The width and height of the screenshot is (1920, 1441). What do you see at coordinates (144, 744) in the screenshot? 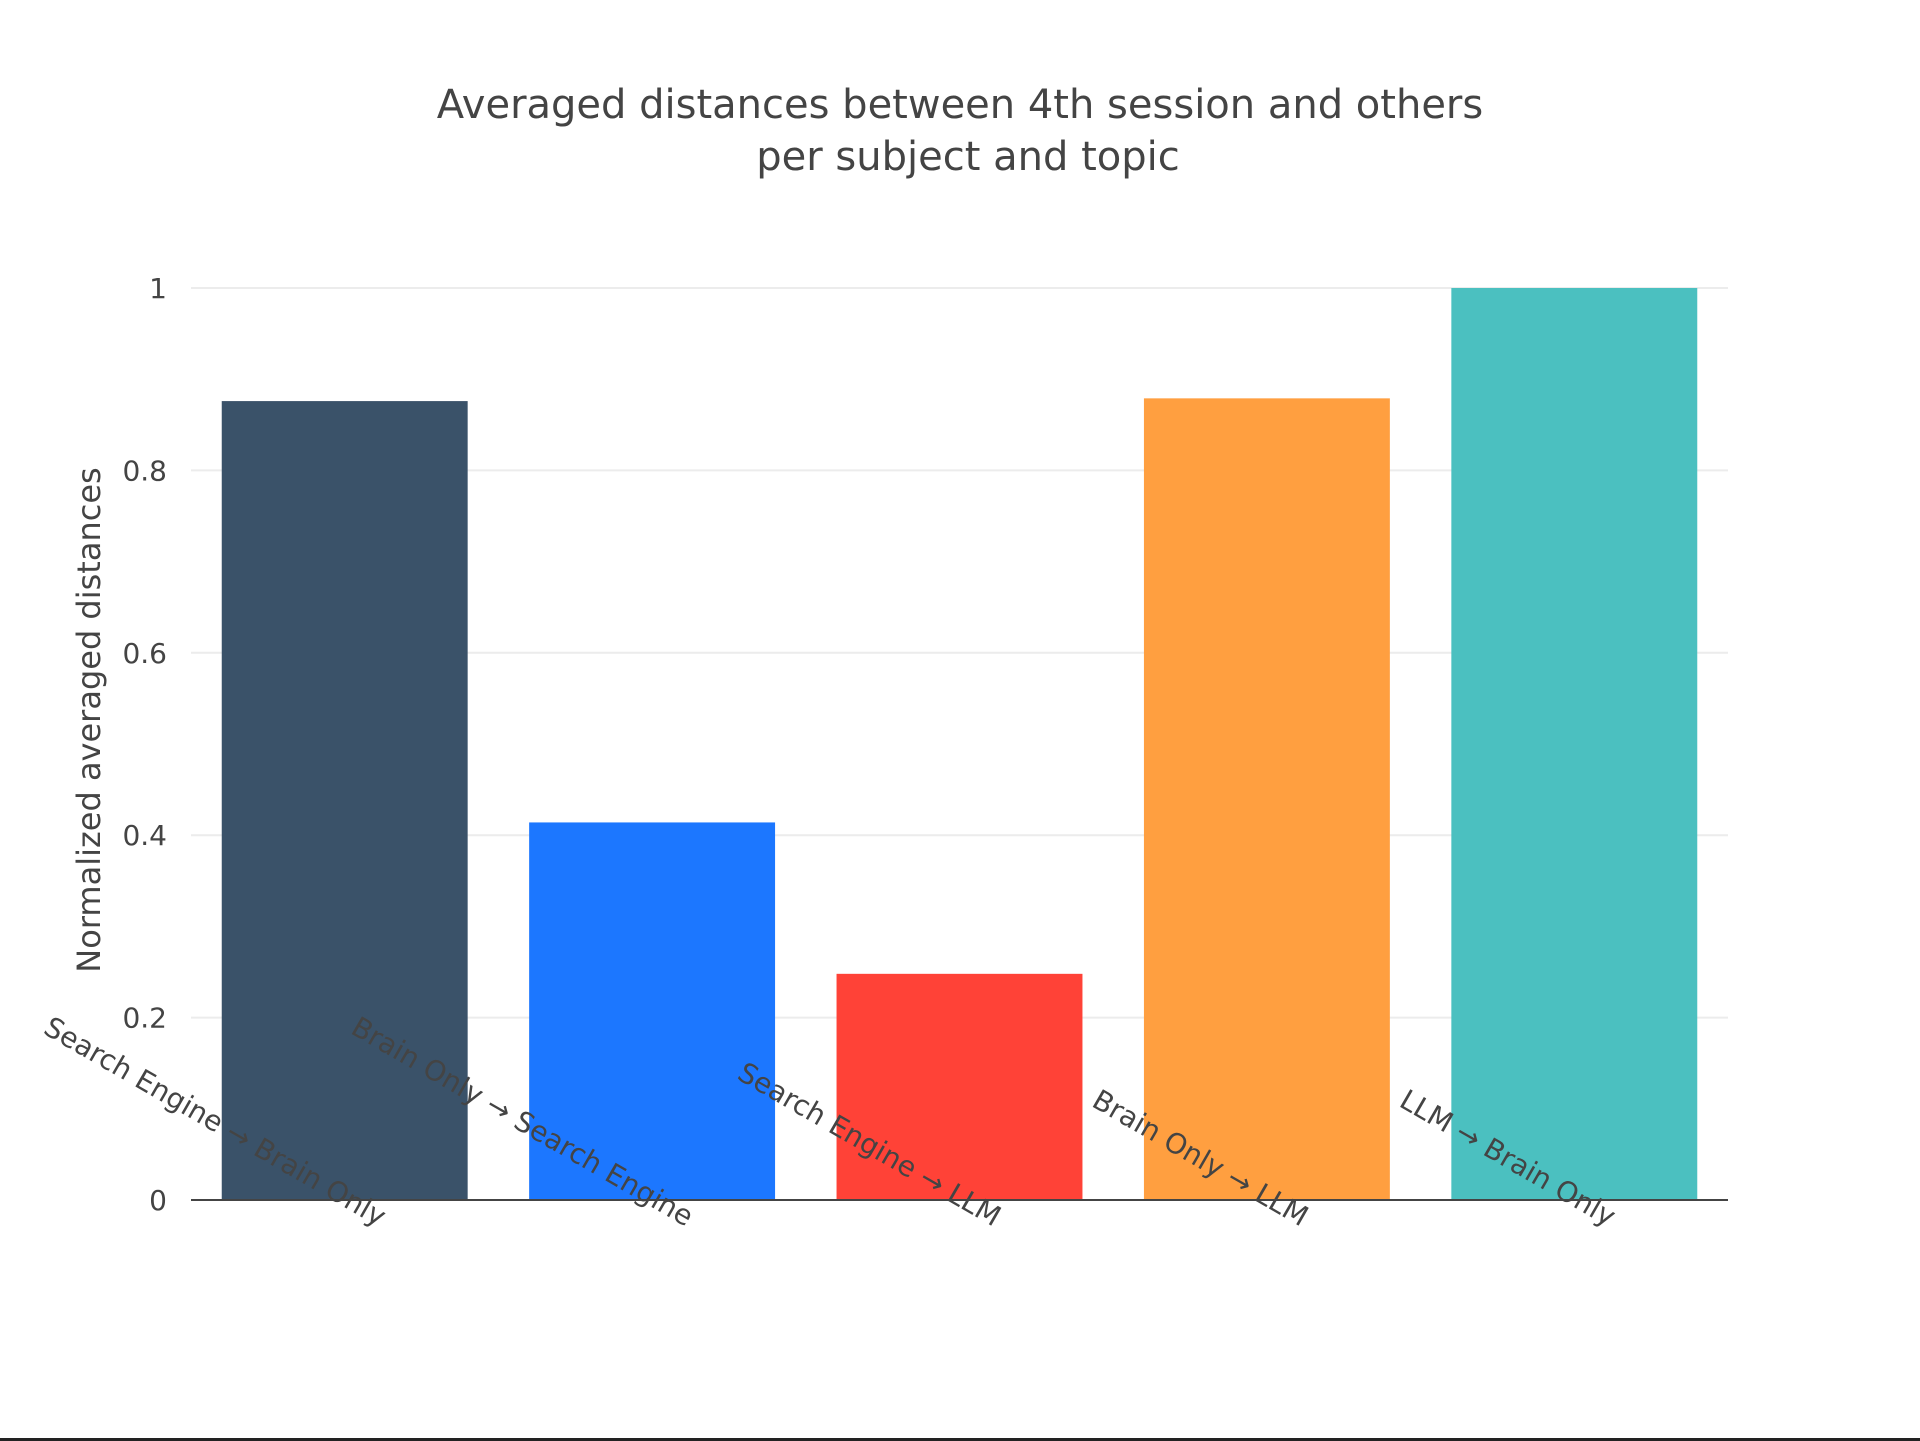
I see `y-axis-ticks: 0 0.2 0.4 0.6 0.8 1` at bounding box center [144, 744].